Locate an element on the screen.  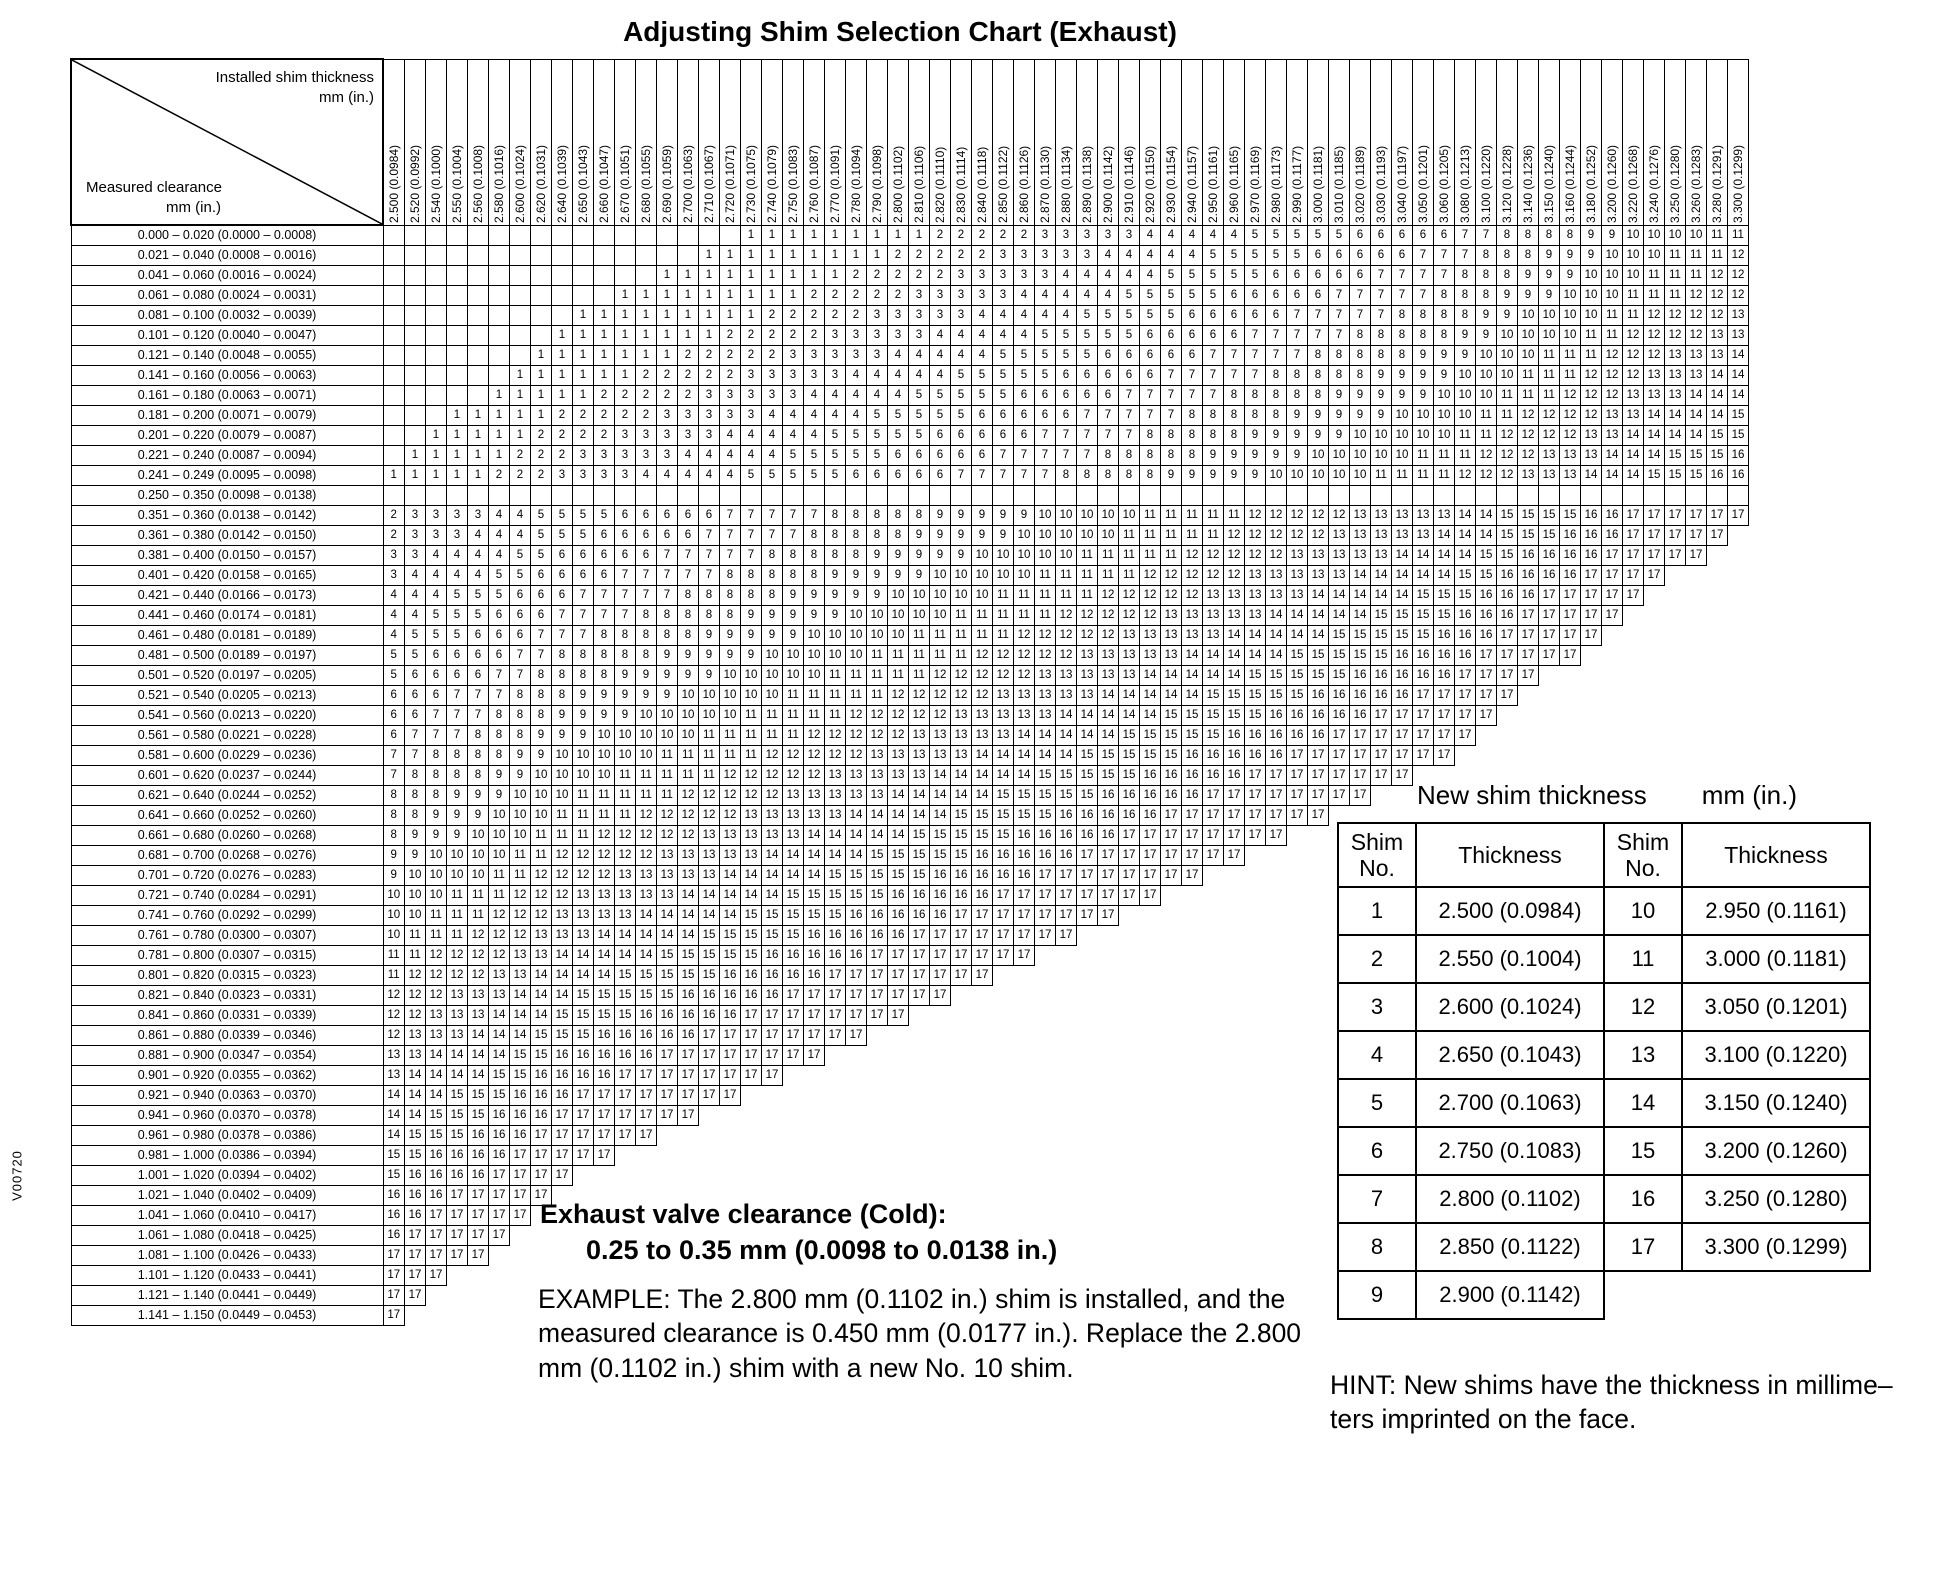
matrix-cell: 4 is located at coordinates (1192, 235).